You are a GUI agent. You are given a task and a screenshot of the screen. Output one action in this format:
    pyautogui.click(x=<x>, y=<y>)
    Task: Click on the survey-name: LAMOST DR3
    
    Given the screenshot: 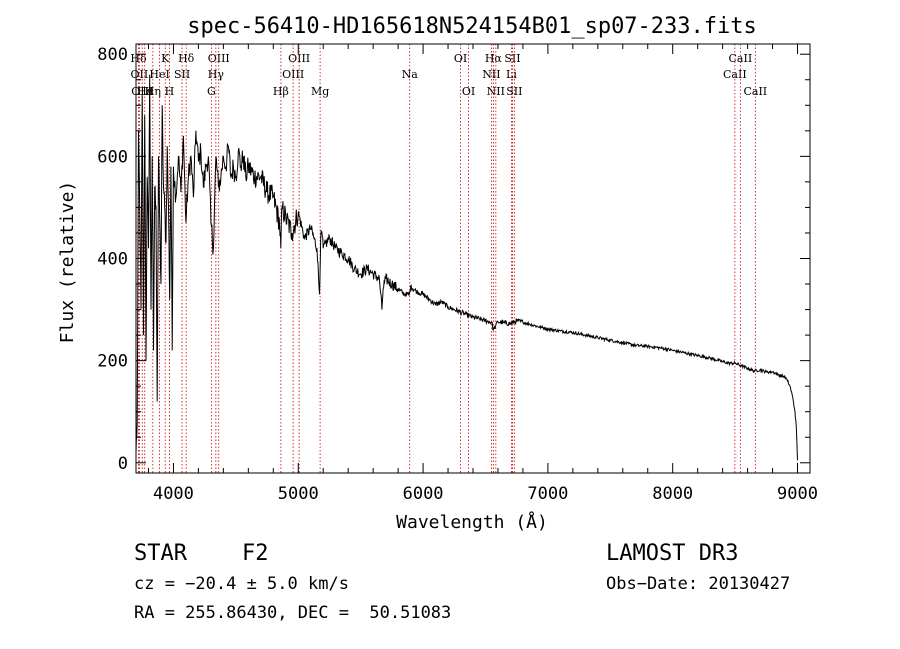 What is the action you would take?
    pyautogui.click(x=672, y=553)
    